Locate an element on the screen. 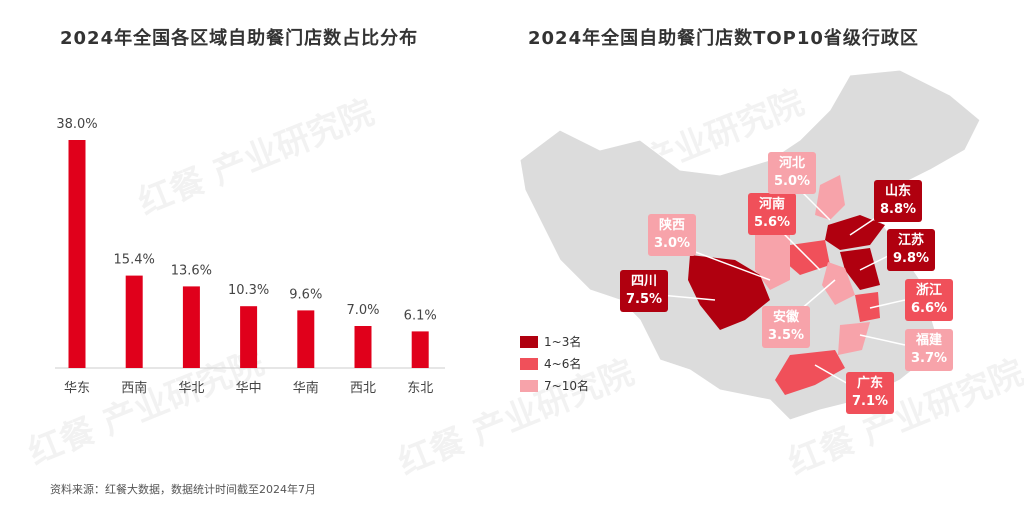 This screenshot has width=1024, height=509. bar-东北 is located at coordinates (420, 349).